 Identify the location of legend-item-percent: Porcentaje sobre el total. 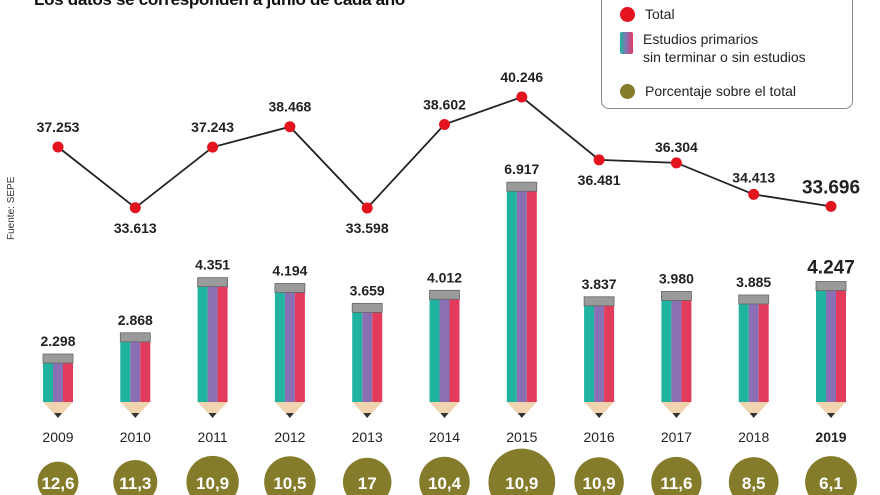
(708, 91).